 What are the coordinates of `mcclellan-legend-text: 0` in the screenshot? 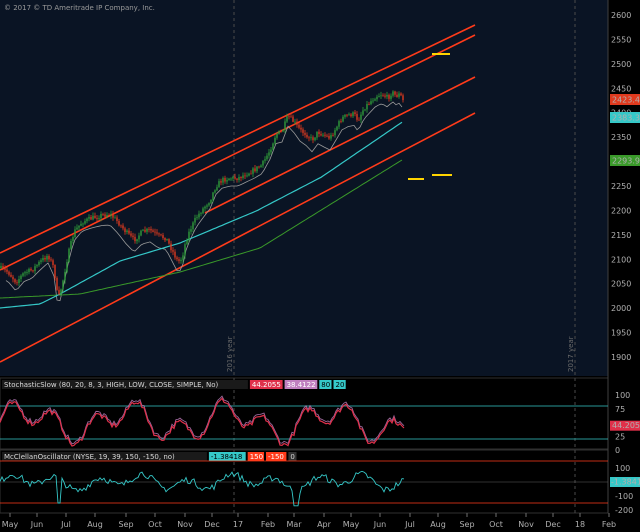 It's located at (292, 457).